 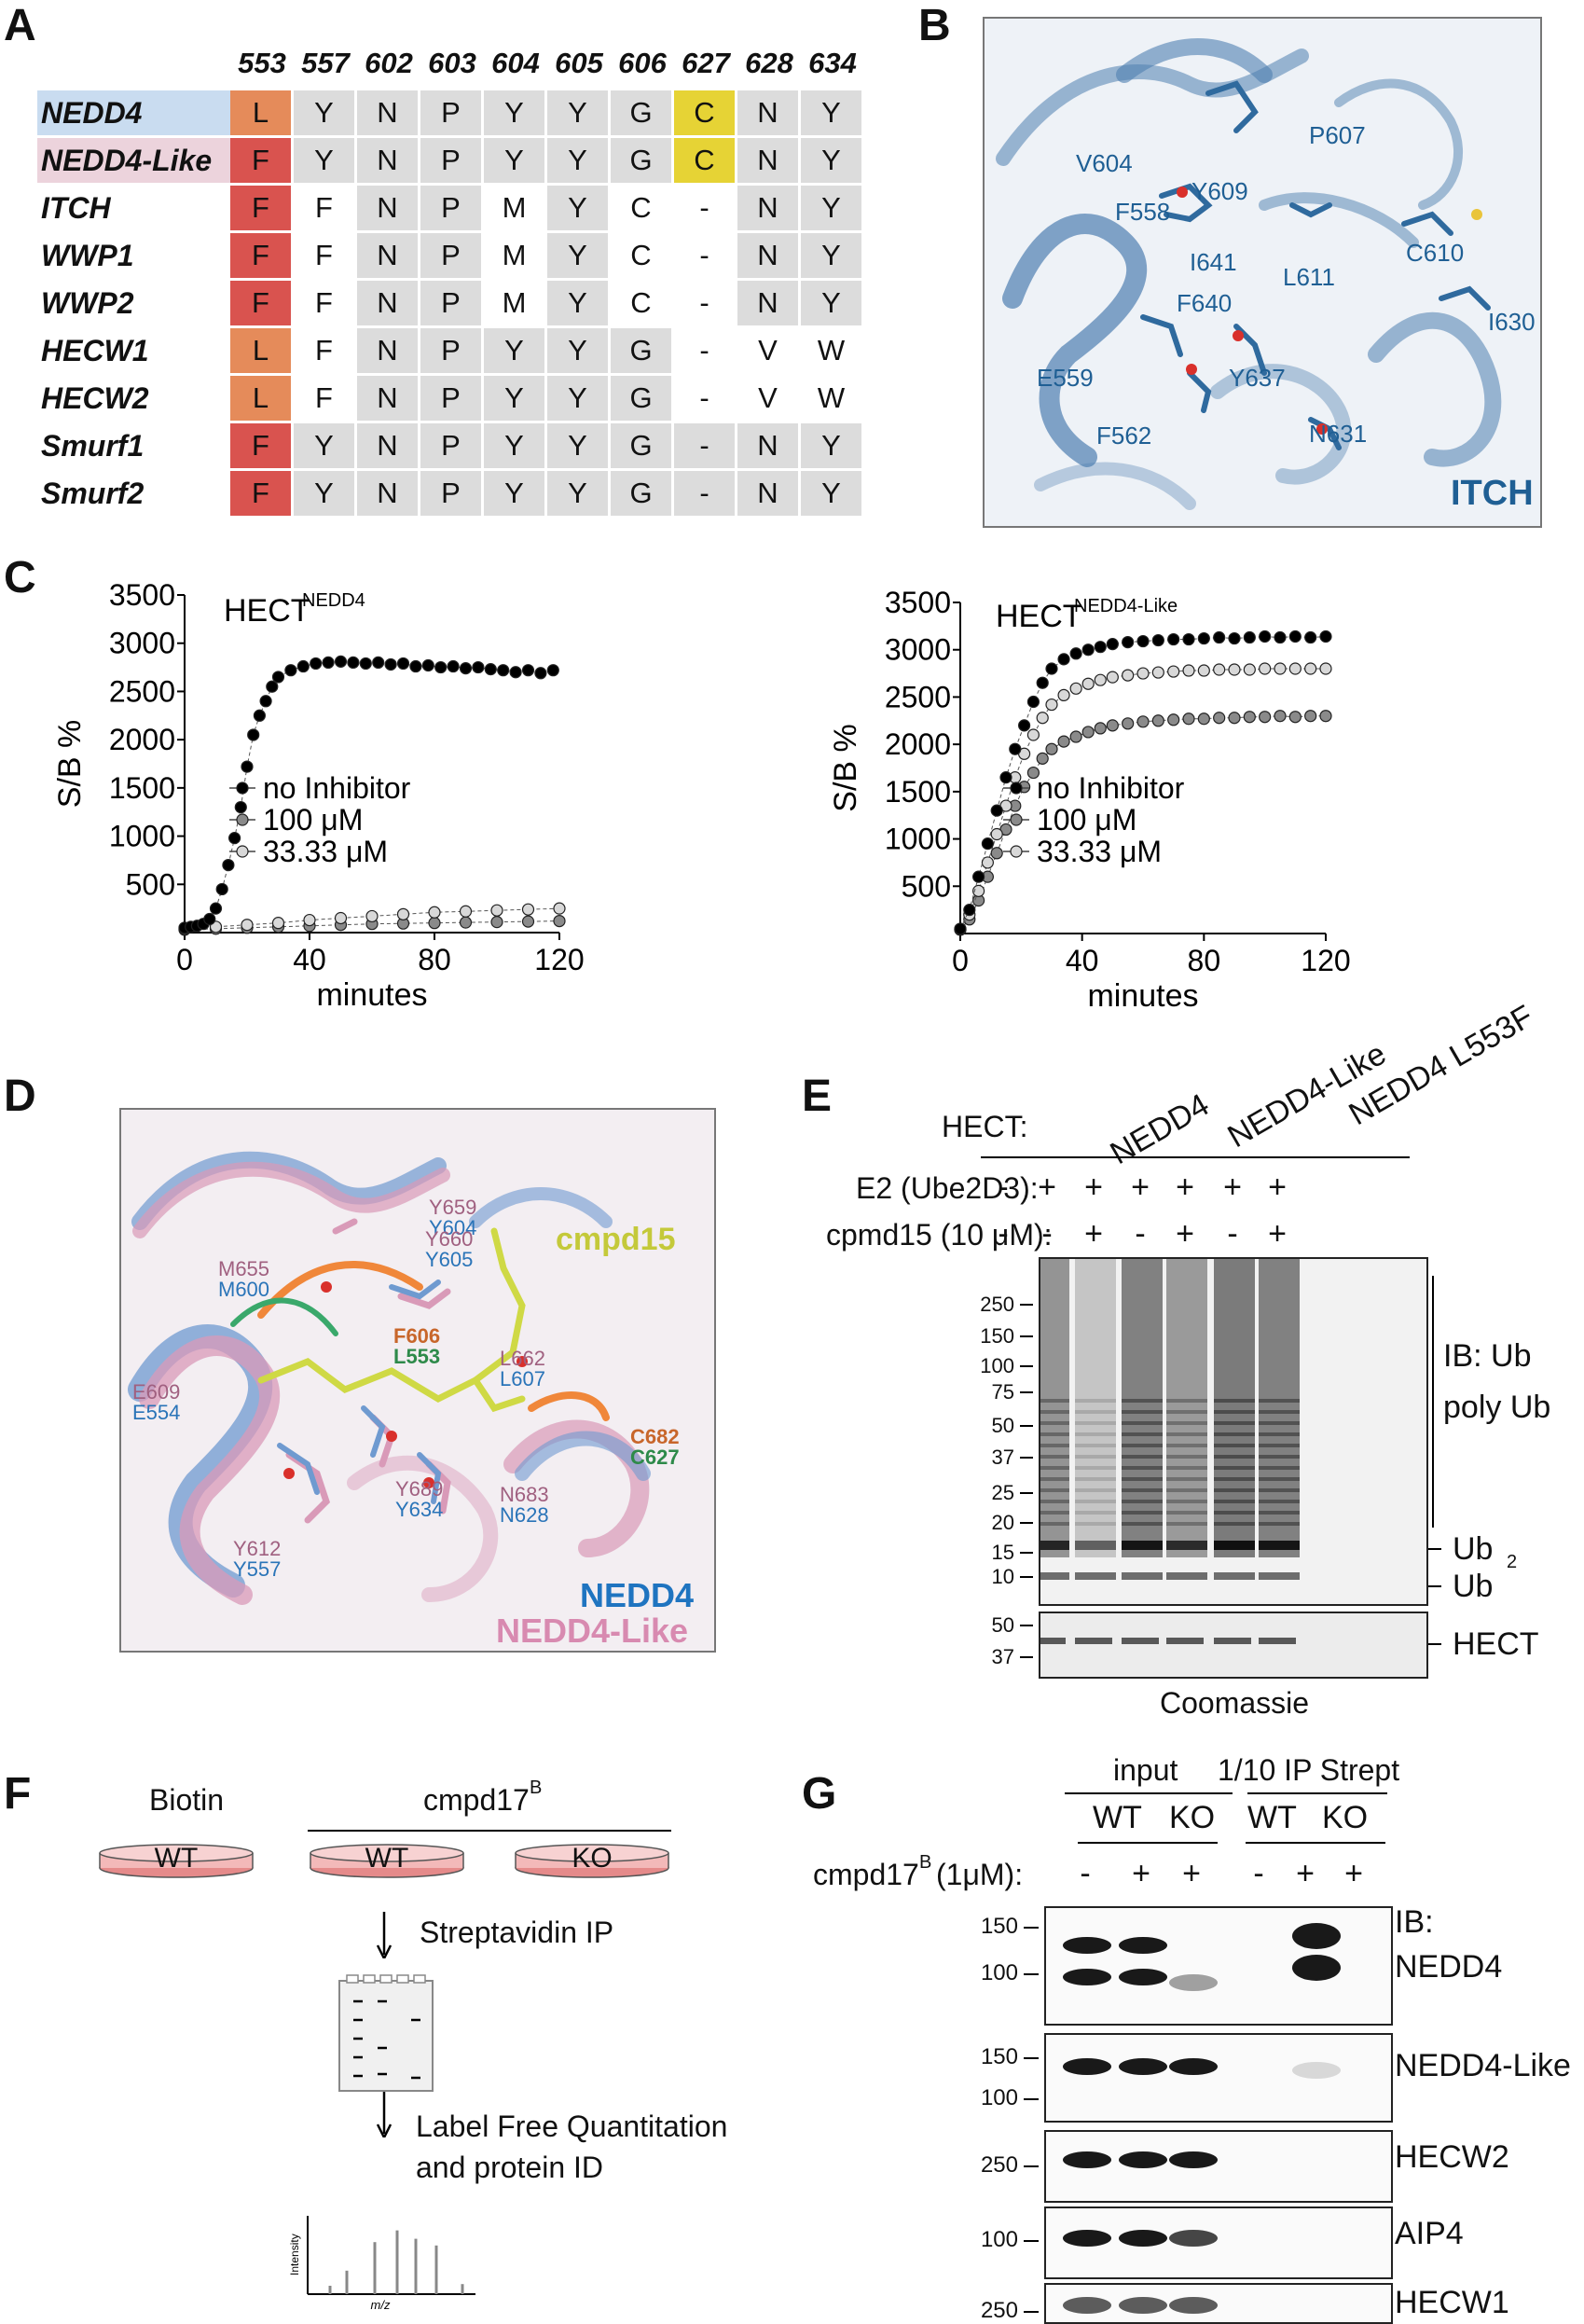 What do you see at coordinates (1234, 1431) in the screenshot?
I see `ub-blot` at bounding box center [1234, 1431].